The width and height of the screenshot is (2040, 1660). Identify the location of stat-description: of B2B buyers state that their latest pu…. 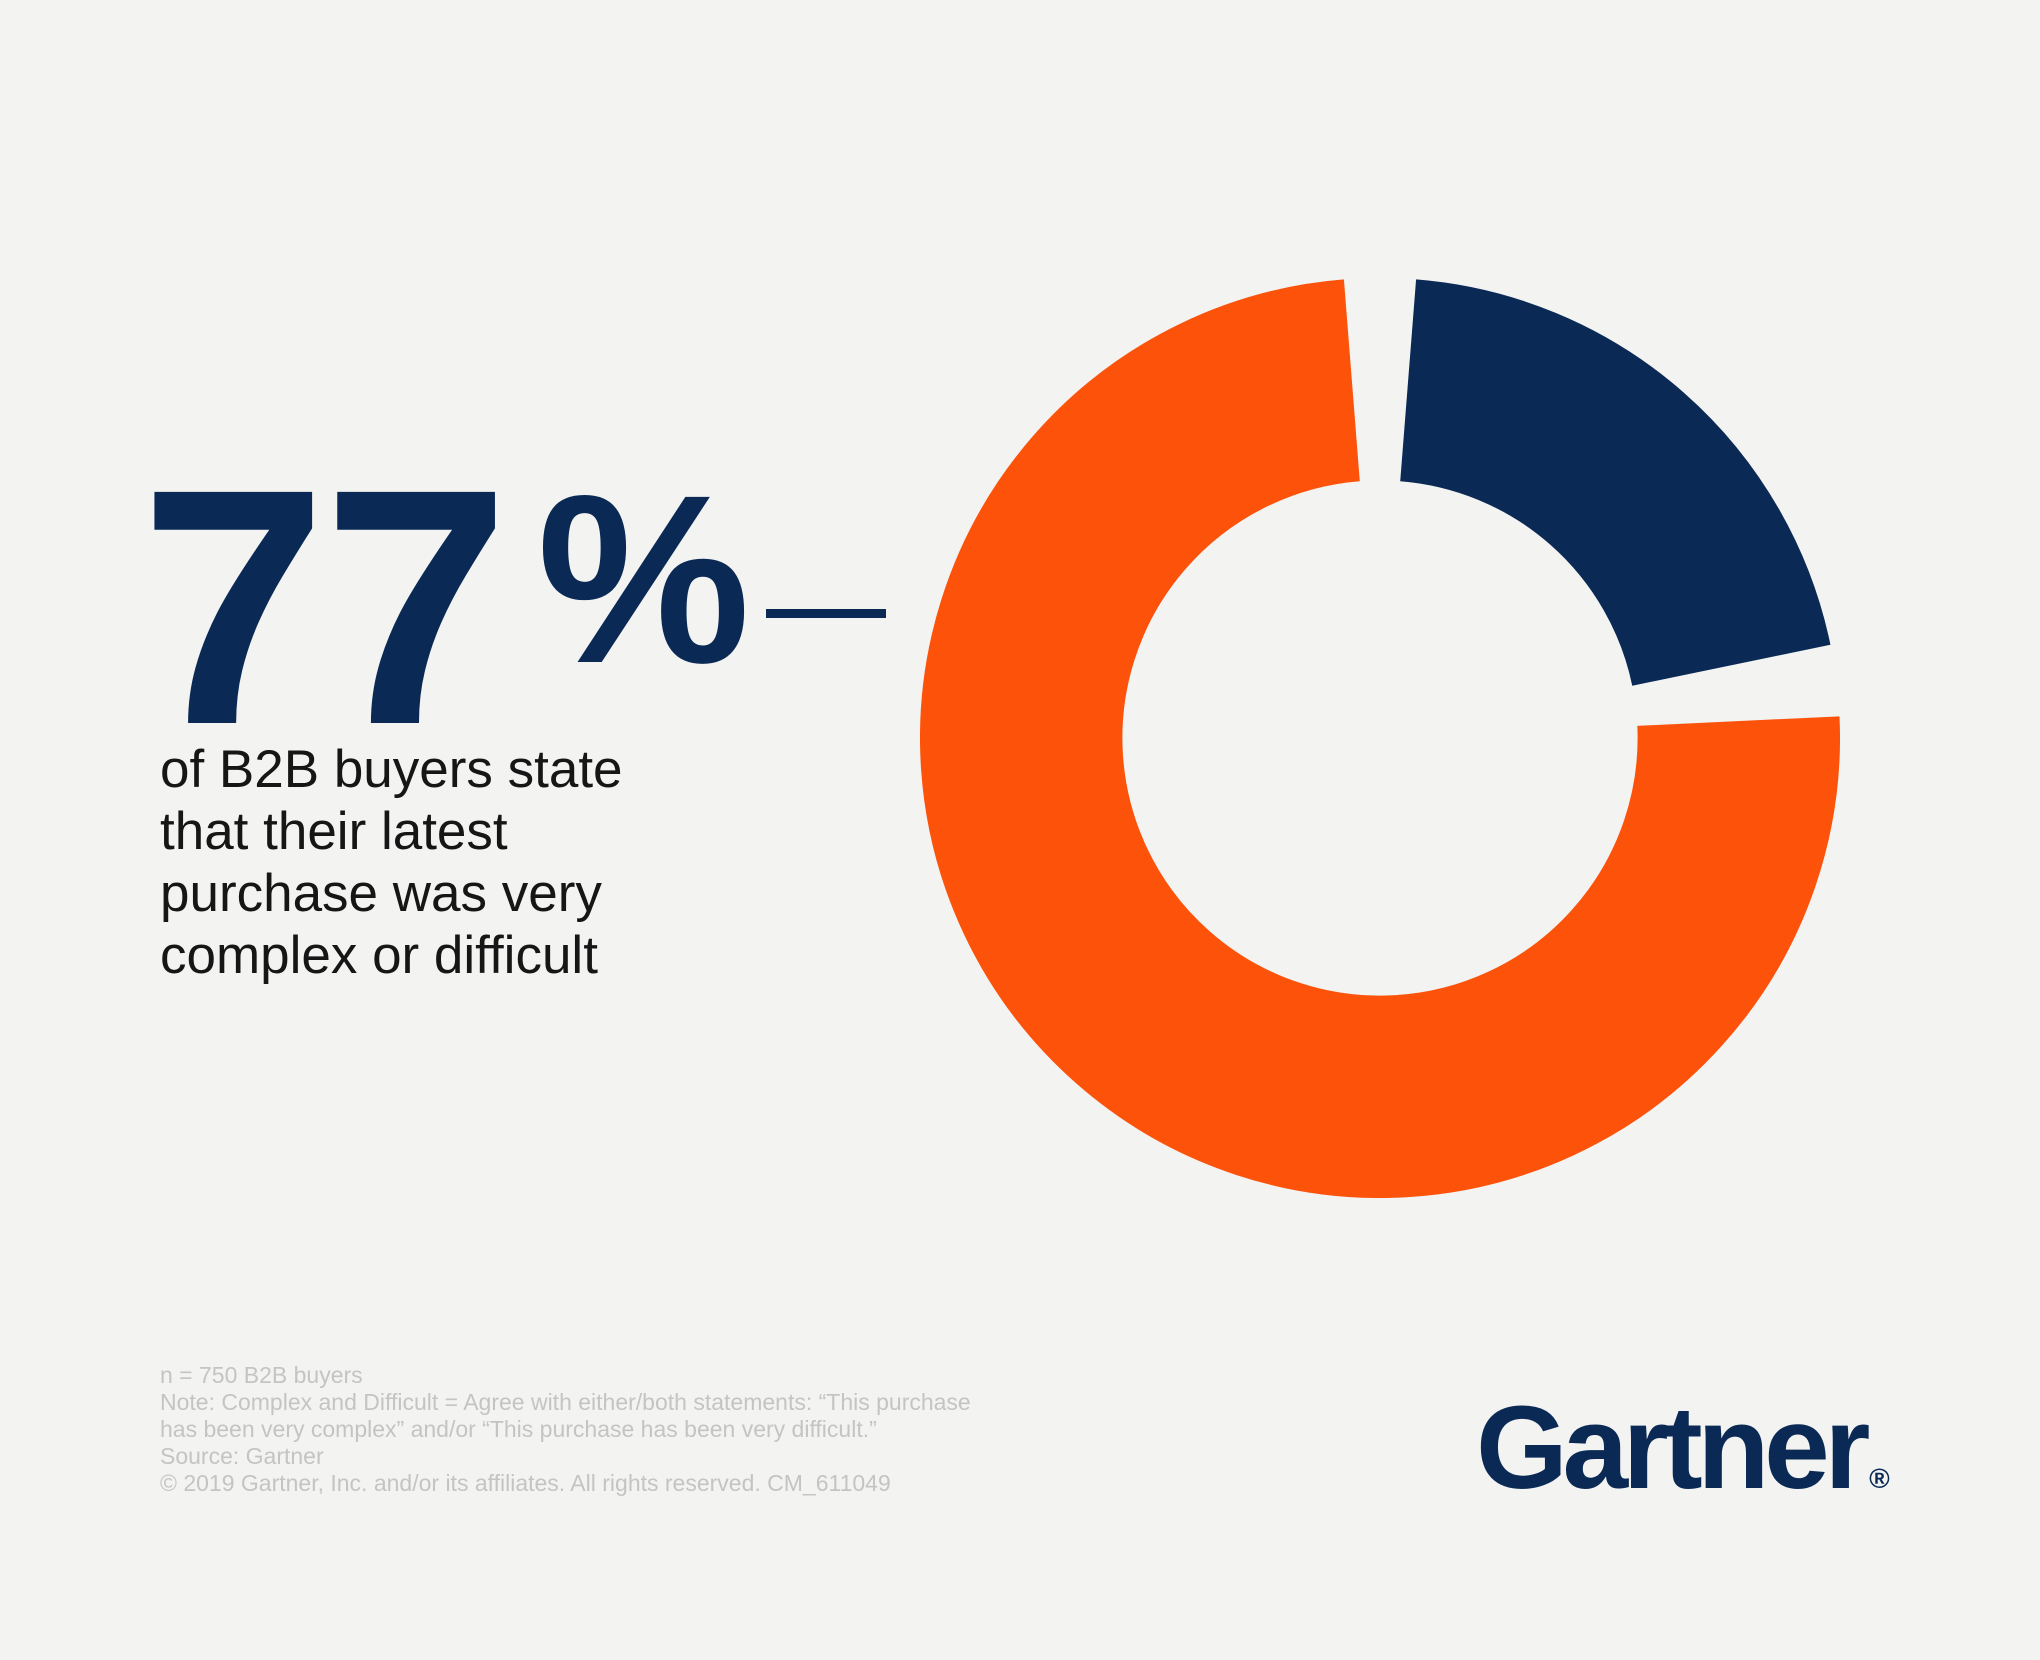
(391, 862).